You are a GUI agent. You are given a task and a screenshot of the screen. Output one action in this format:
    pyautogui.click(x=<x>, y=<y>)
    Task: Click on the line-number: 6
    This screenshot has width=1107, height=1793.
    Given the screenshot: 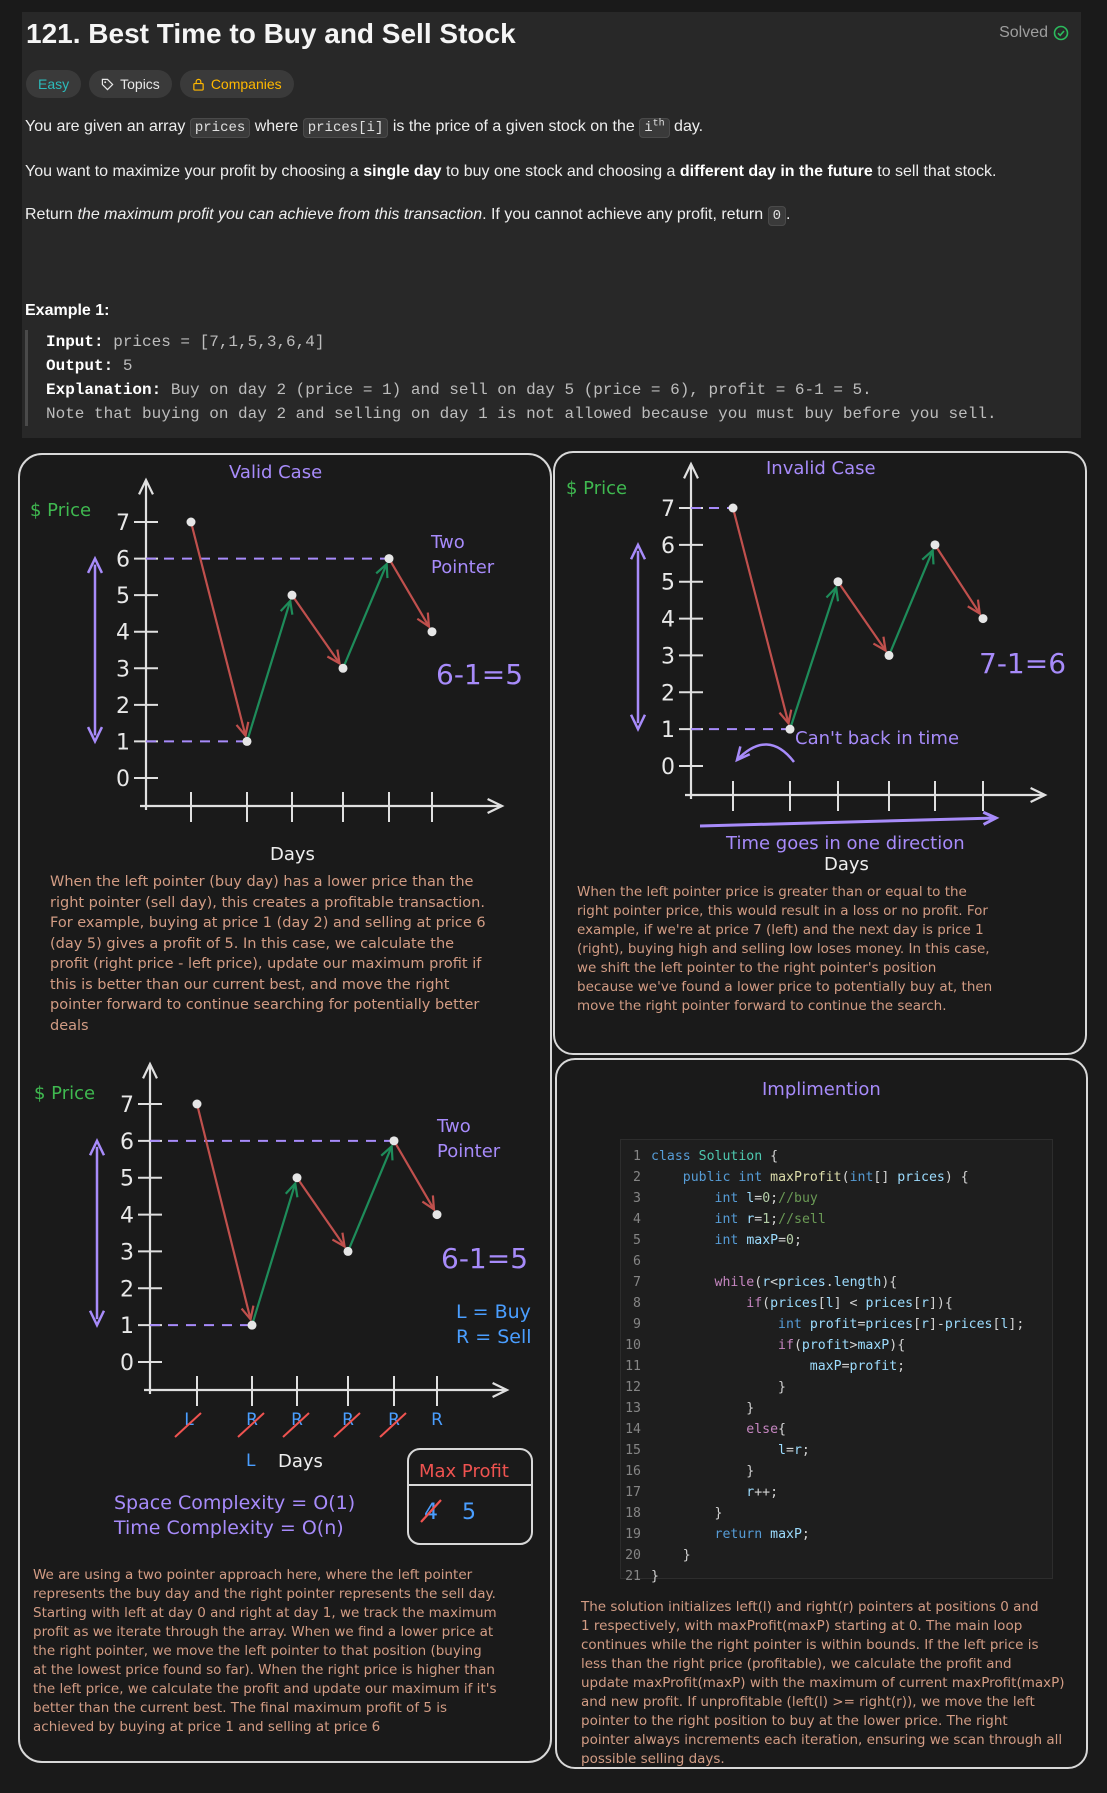 What is the action you would take?
    pyautogui.click(x=637, y=1261)
    